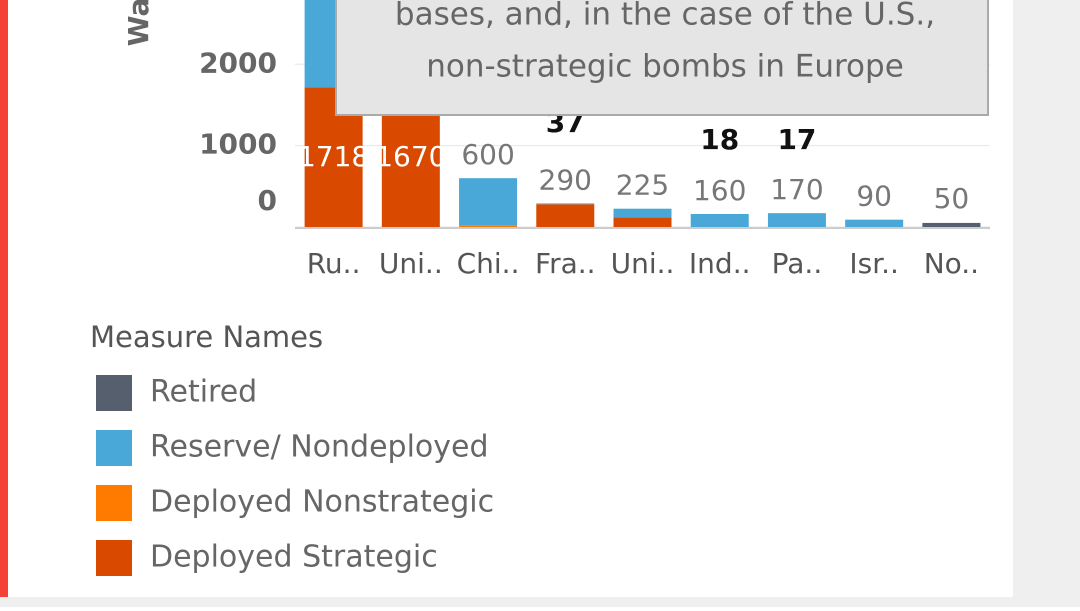 The image size is (1080, 611). Describe the element at coordinates (487, 154) in the screenshot. I see `total-label: 600` at that location.